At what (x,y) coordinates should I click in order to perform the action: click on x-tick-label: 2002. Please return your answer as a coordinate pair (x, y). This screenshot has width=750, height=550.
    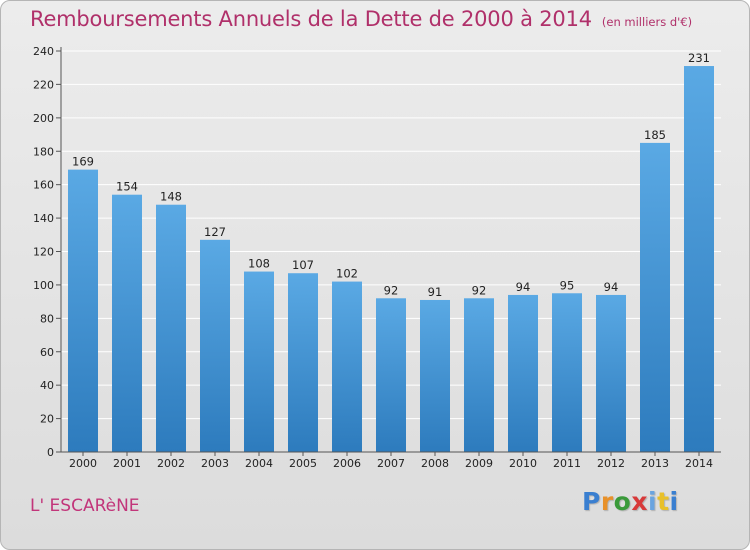
    Looking at the image, I should click on (171, 463).